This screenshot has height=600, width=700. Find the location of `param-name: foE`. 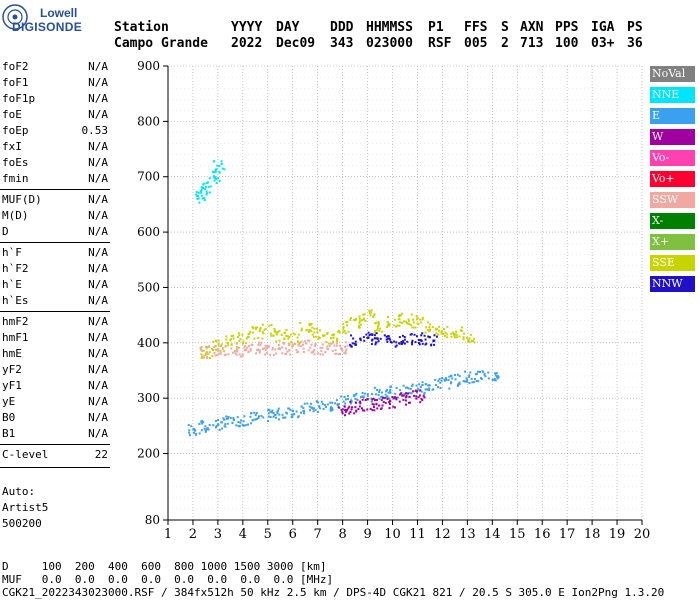

param-name: foE is located at coordinates (12, 114).